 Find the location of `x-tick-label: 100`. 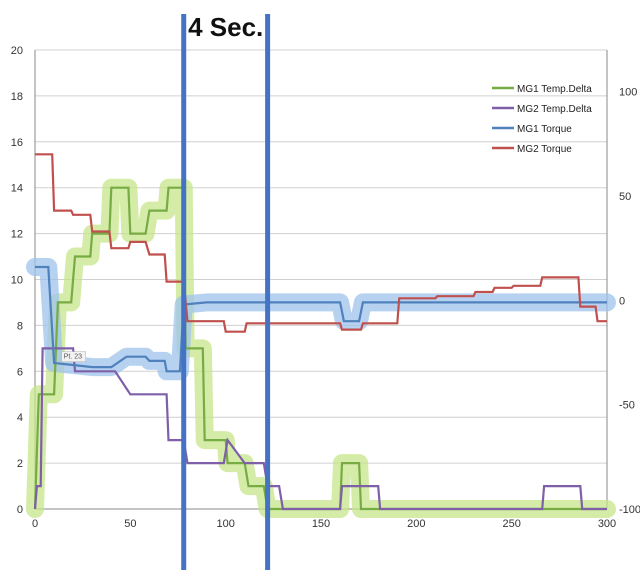

x-tick-label: 100 is located at coordinates (225, 524).